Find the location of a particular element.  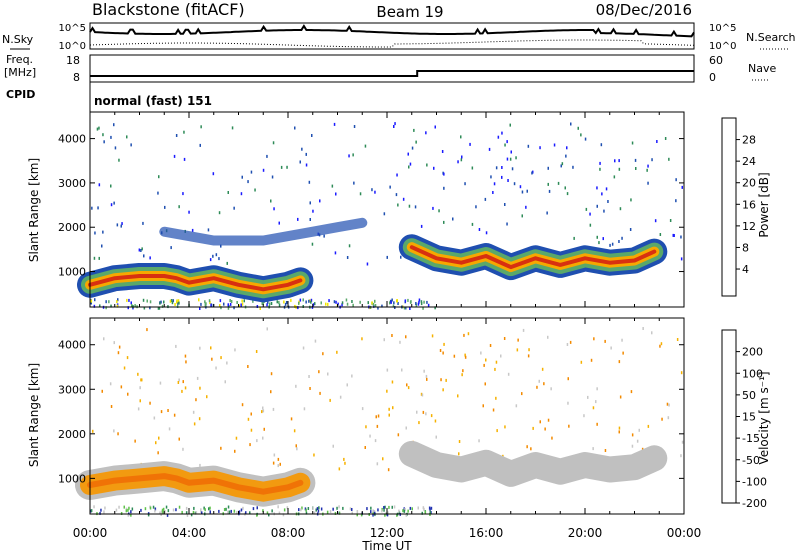

velocity-colorbar-tick-label: 15 is located at coordinates (749, 417).